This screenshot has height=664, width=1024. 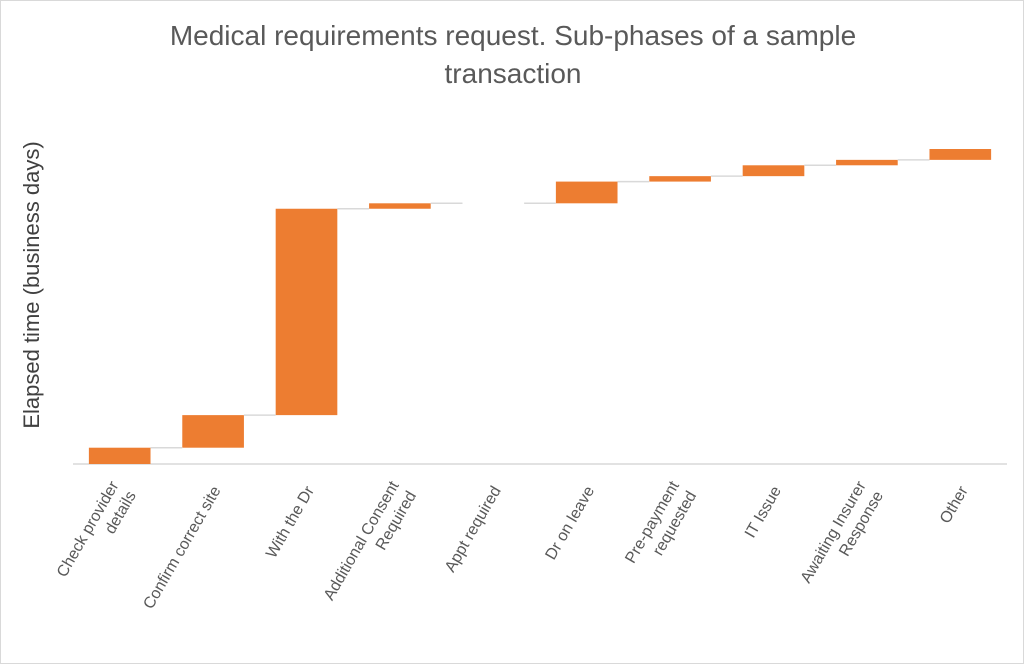 I want to click on x-tick-label-10: Other, so click(x=954, y=505).